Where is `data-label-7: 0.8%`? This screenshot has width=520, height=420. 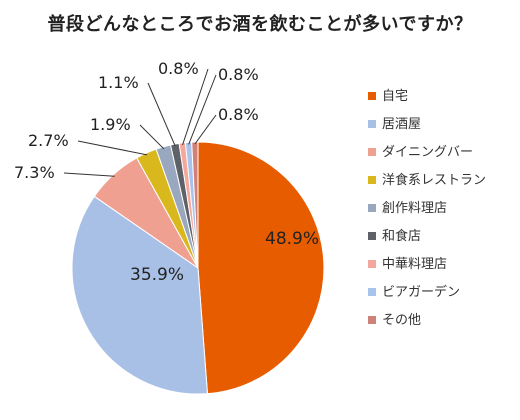
data-label-7: 0.8% is located at coordinates (178, 68).